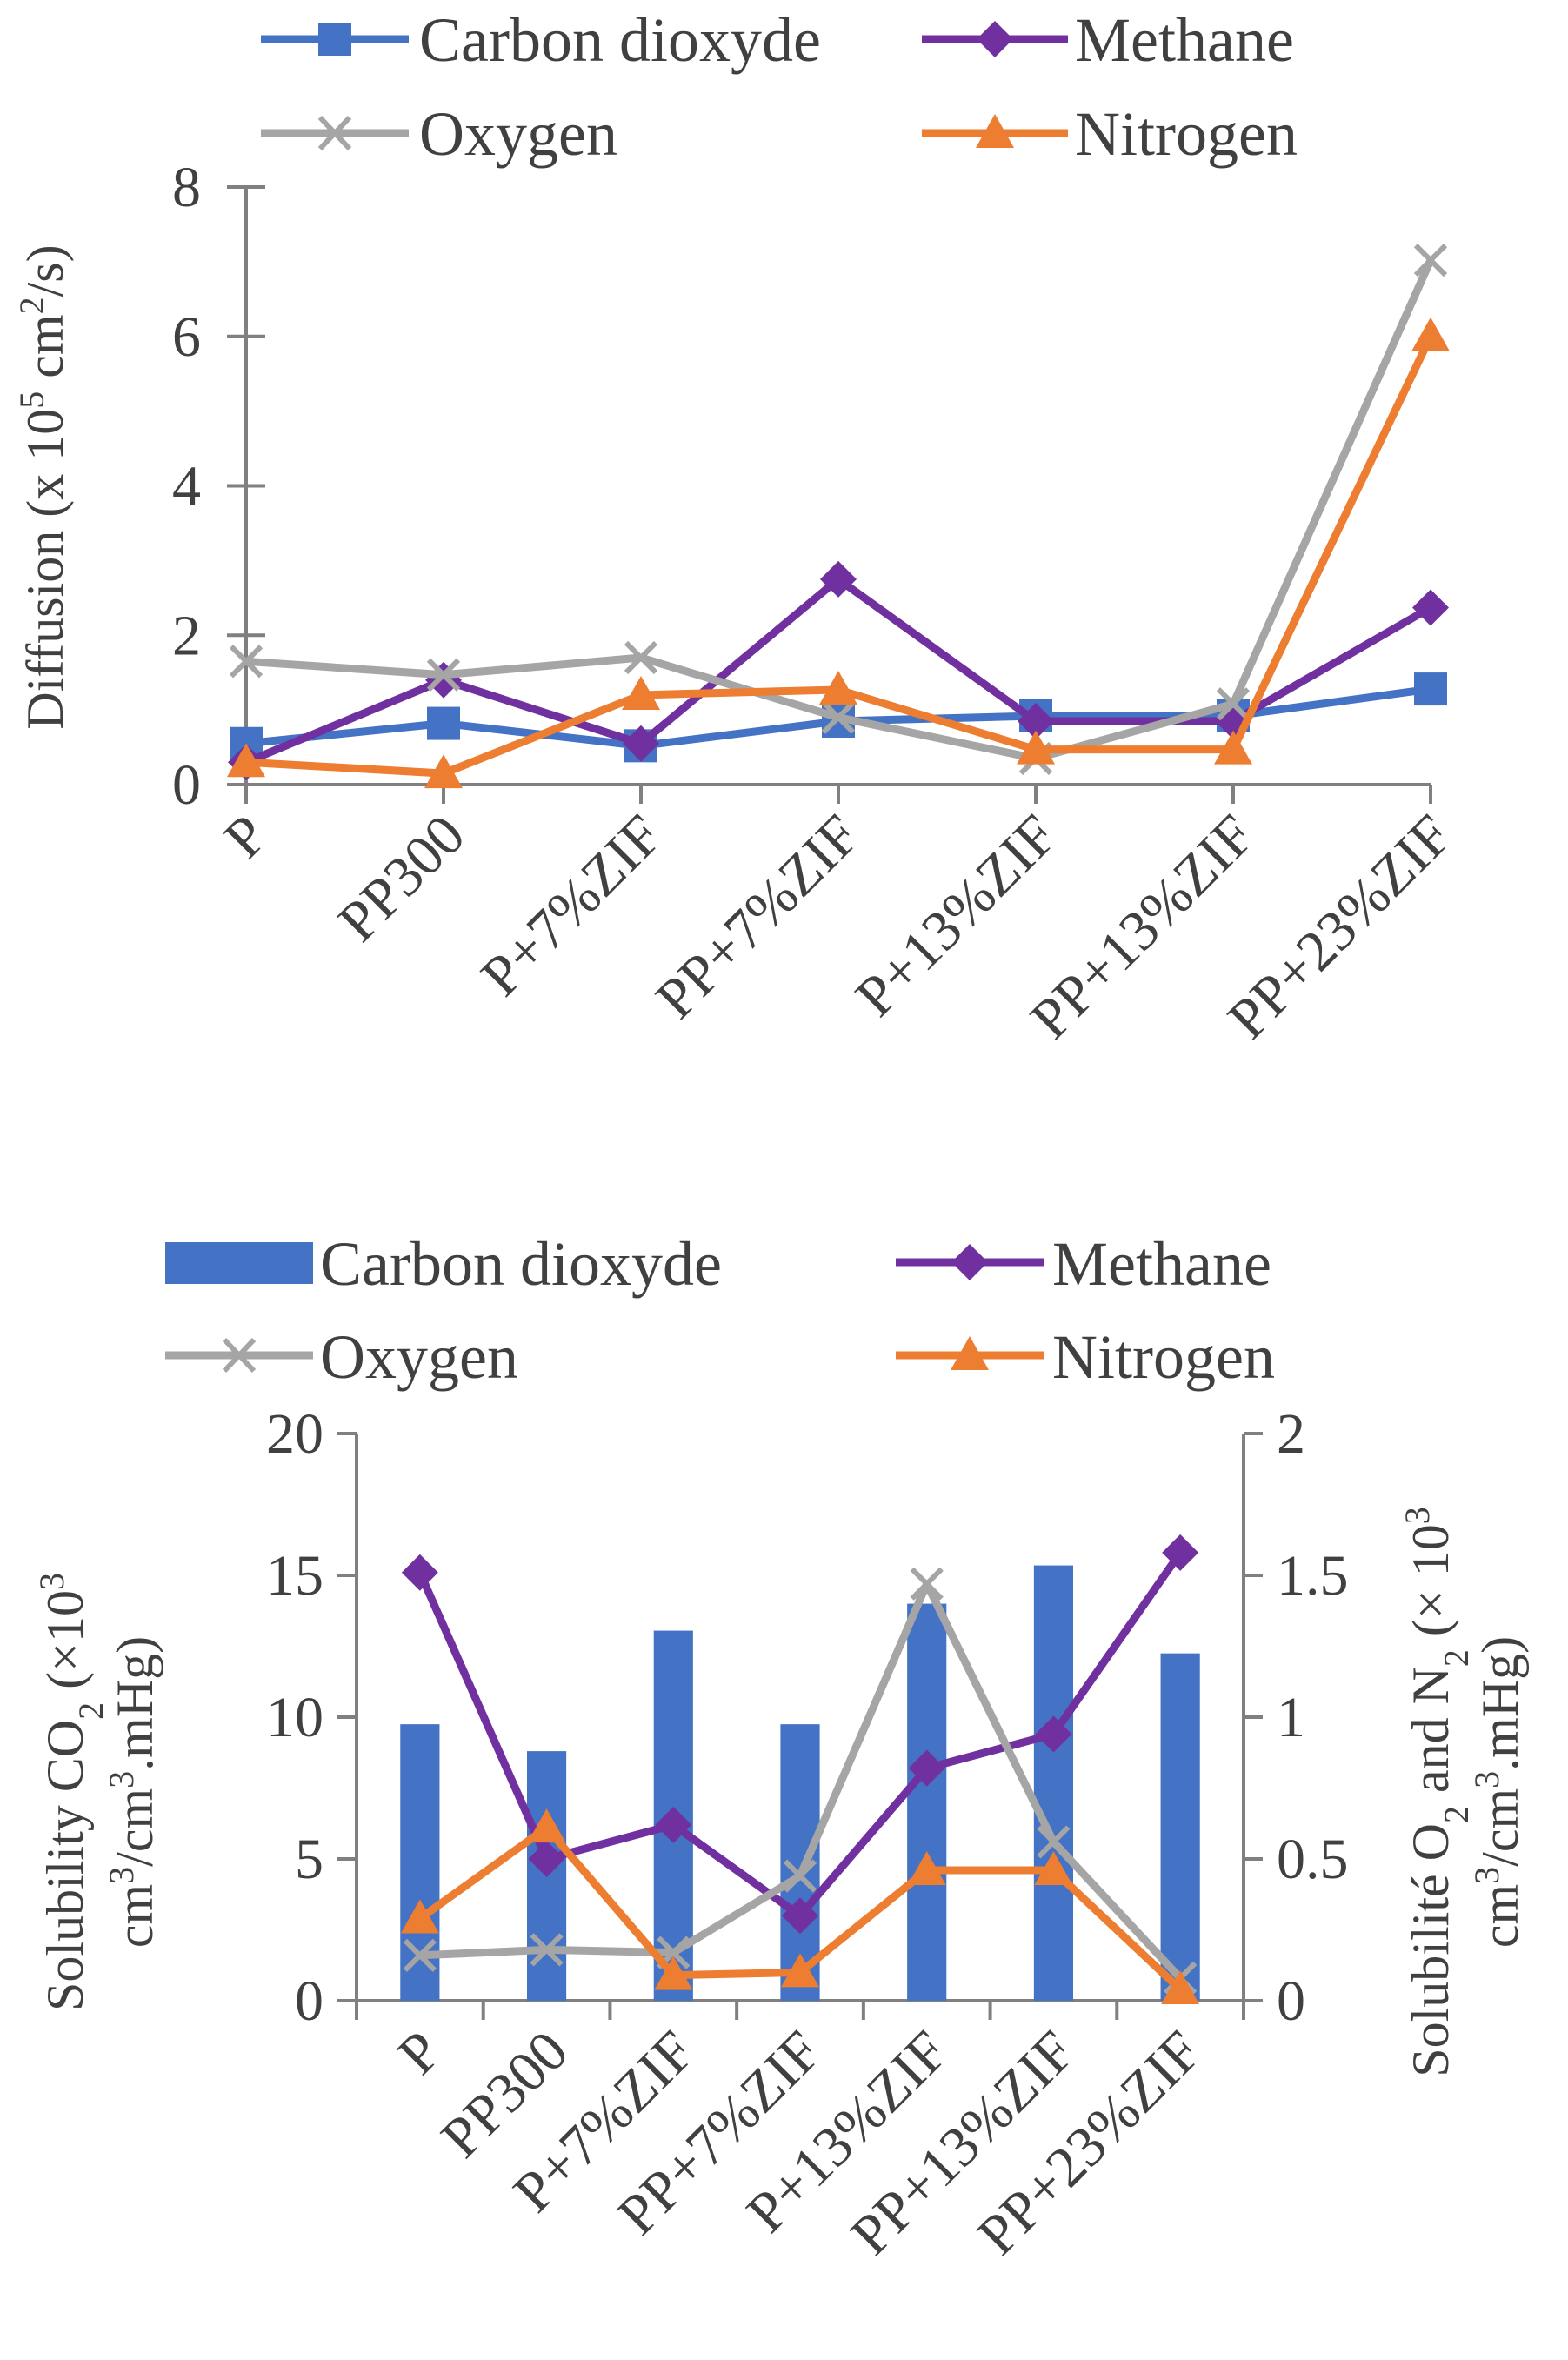 This screenshot has width=1568, height=2360. Describe the element at coordinates (186, 635) in the screenshot. I see `y-tick-label: 2` at that location.